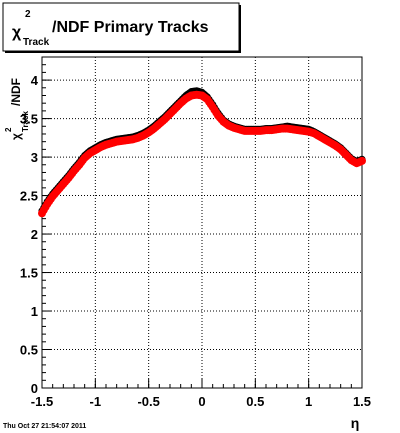  Describe the element at coordinates (130, 27) in the screenshot. I see `title-text: /NDF Primary Tracks` at that location.